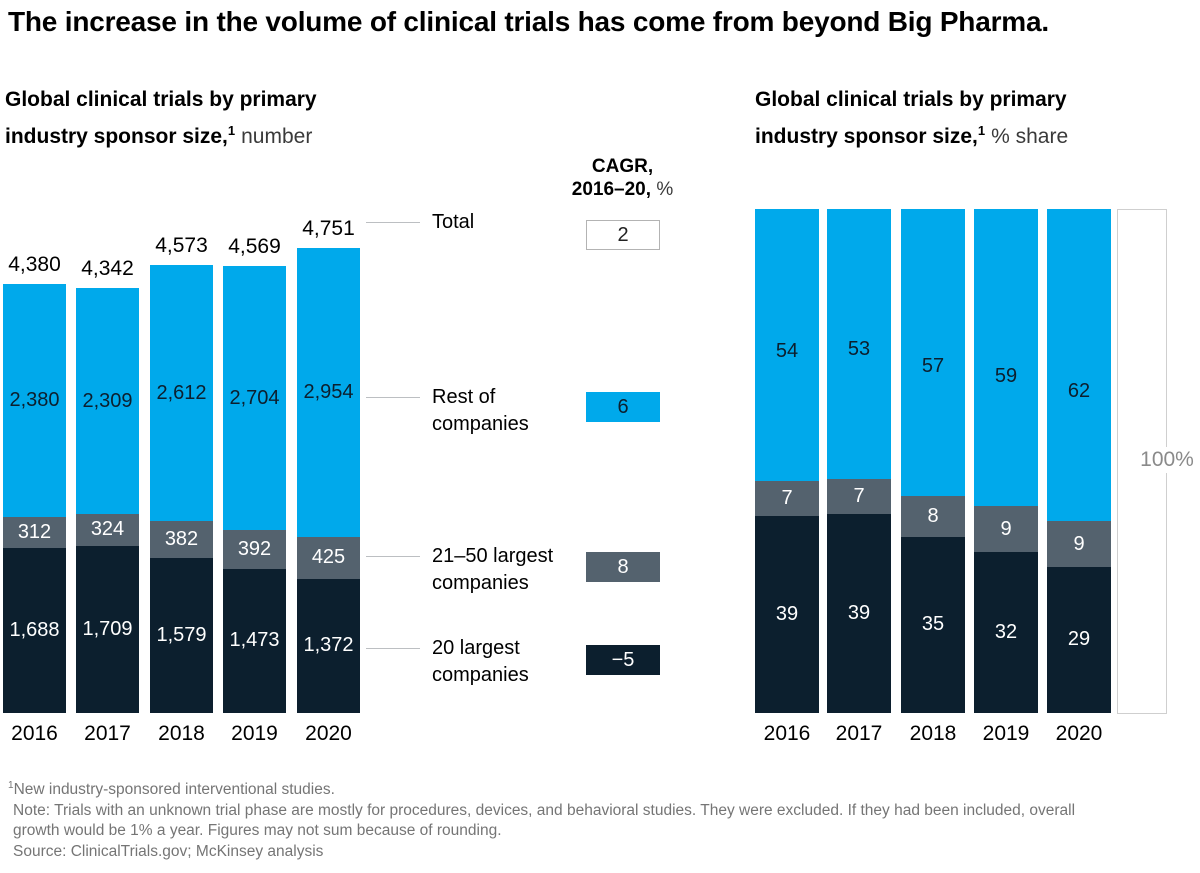 The height and width of the screenshot is (873, 1200). I want to click on total-label-2020: 4,751, so click(328, 228).